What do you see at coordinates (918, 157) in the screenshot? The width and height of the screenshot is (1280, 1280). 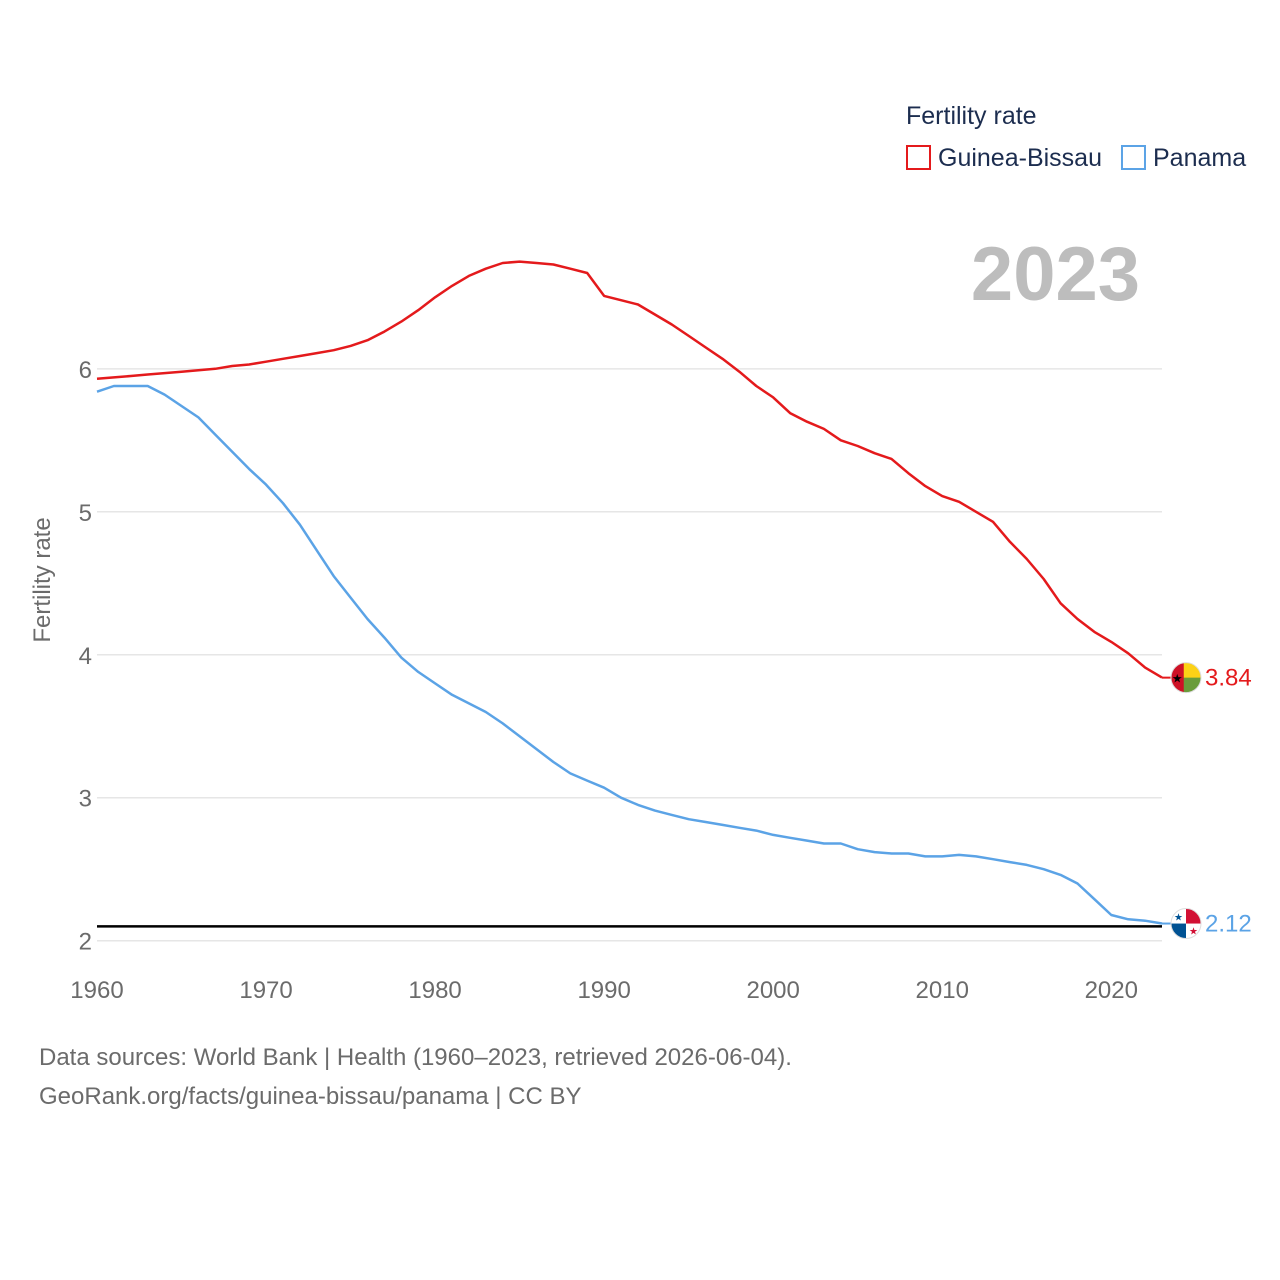 I see `legend-swatch-guinea-bissau` at bounding box center [918, 157].